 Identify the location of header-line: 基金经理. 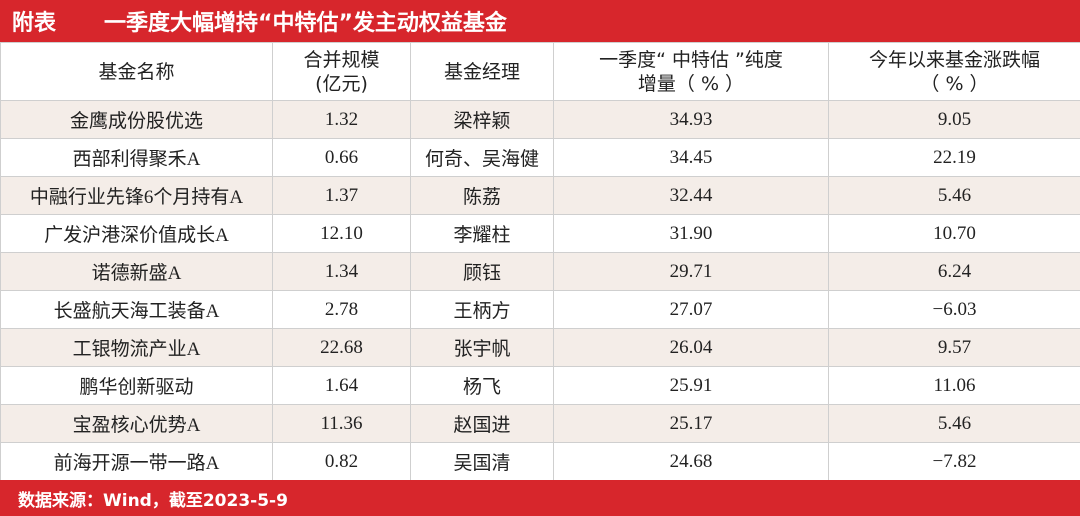
(481, 71).